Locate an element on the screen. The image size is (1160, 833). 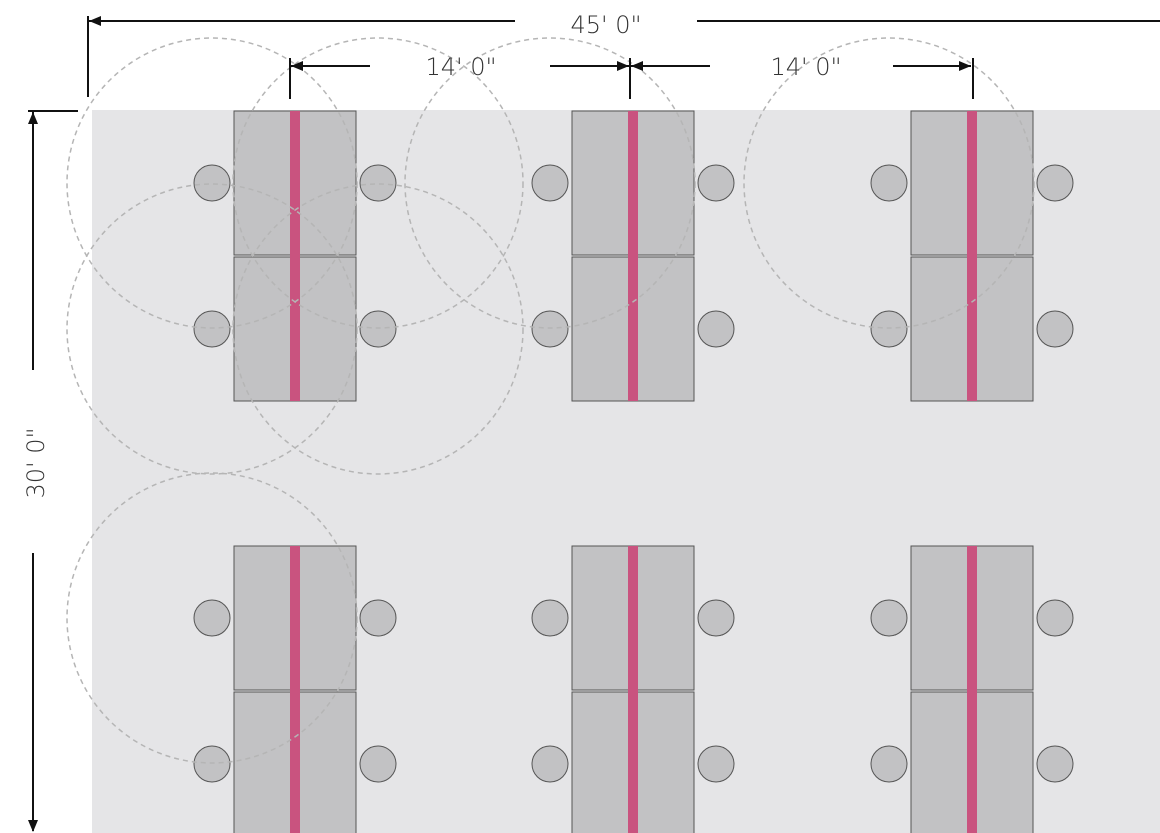
overall-depth-dimension: 30' 0" is located at coordinates (50, 471).